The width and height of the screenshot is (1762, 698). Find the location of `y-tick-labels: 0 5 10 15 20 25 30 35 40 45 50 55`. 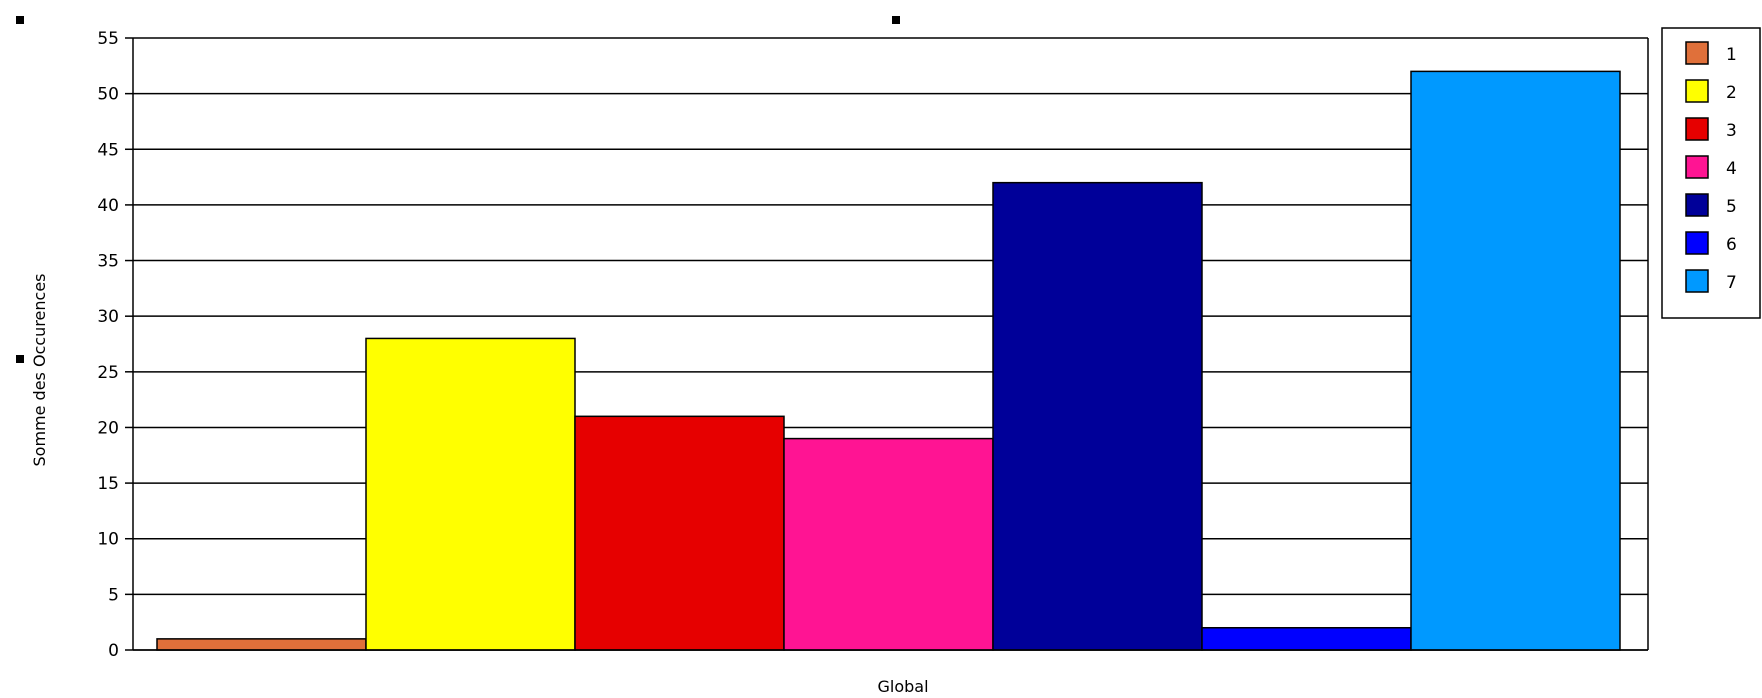

y-tick-labels: 0 5 10 15 20 25 30 35 40 45 50 55 is located at coordinates (108, 345).